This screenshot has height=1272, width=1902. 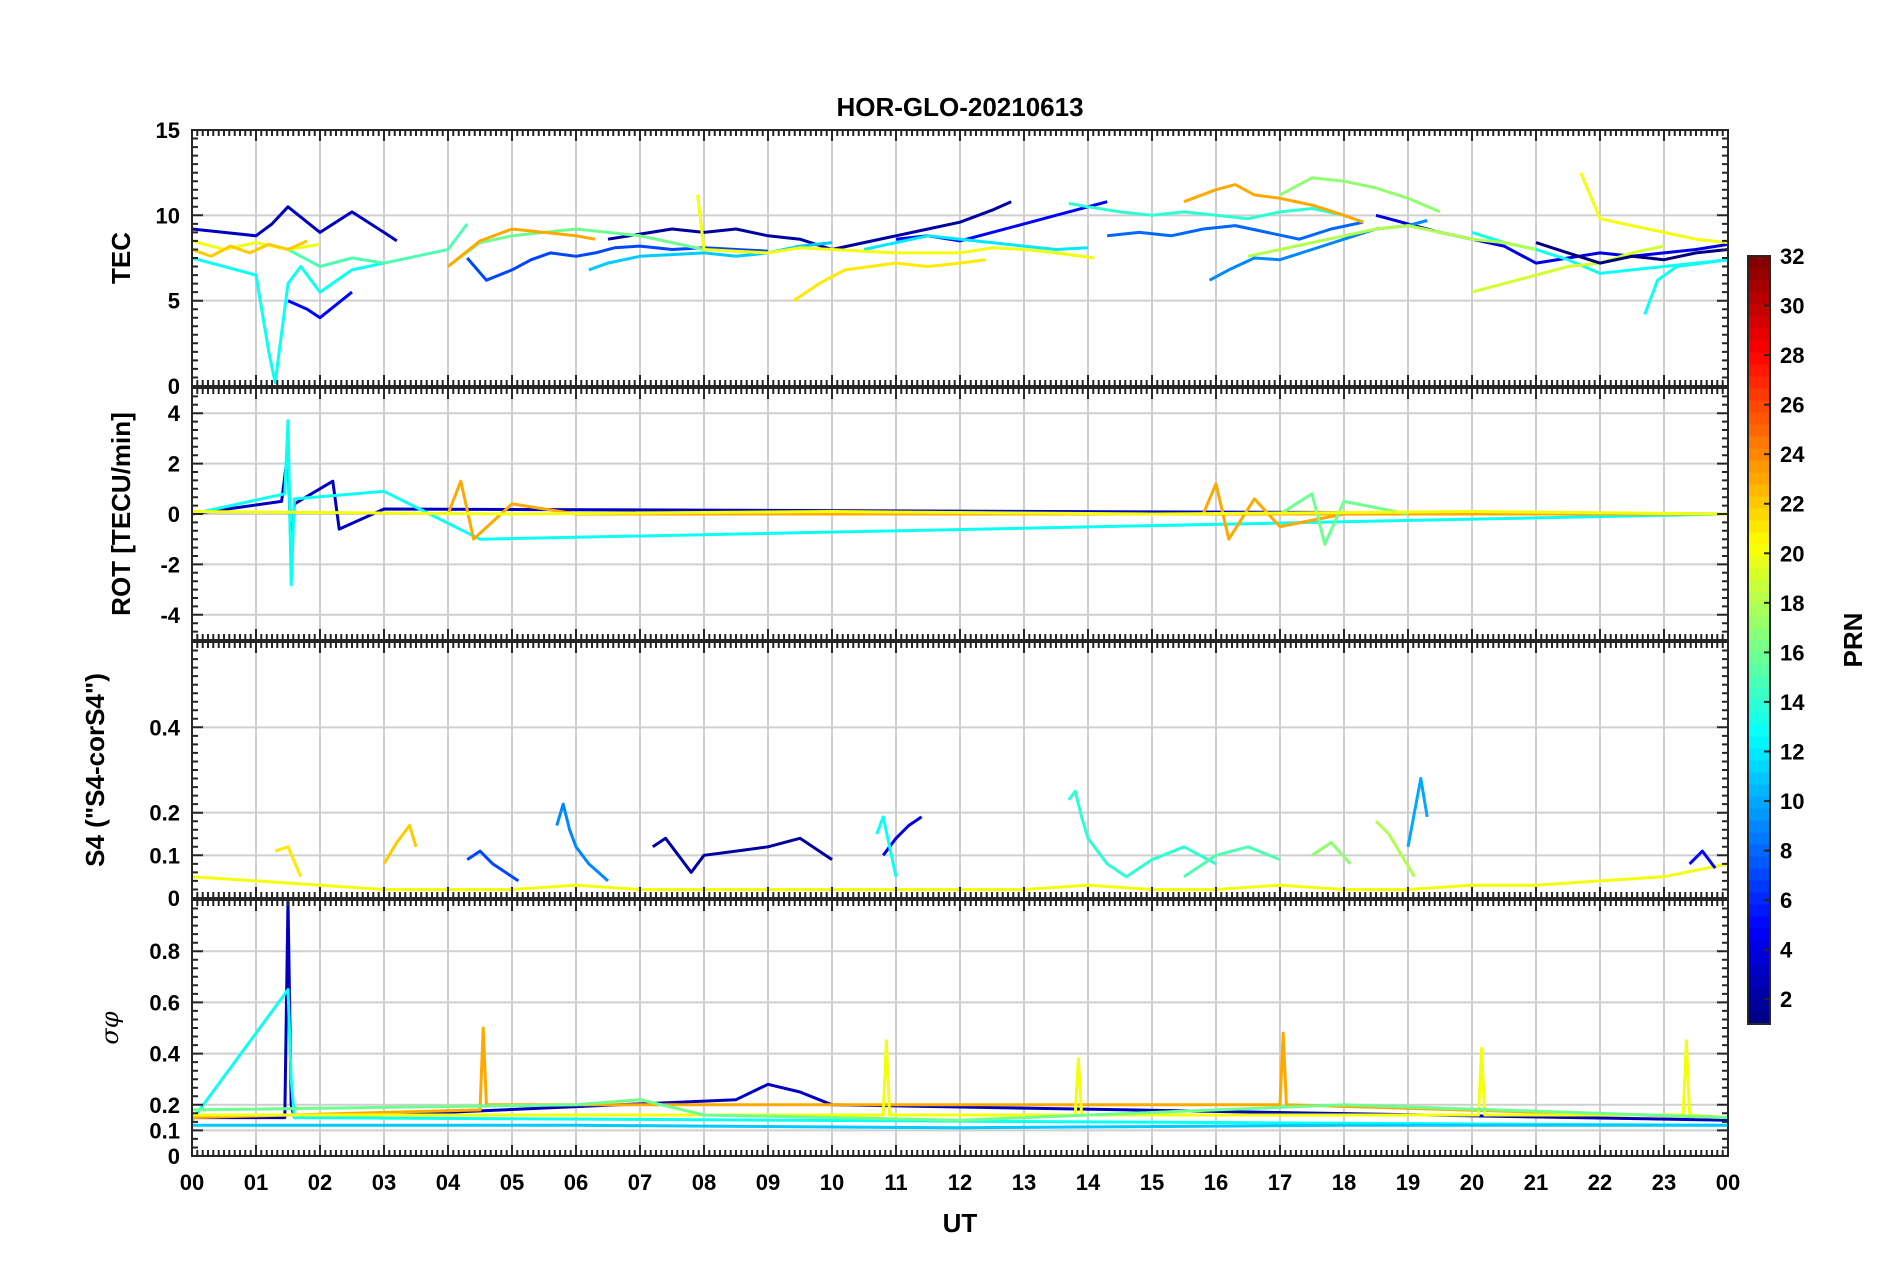 What do you see at coordinates (959, 107) in the screenshot?
I see `chart-title: HOR-GLO-20210613` at bounding box center [959, 107].